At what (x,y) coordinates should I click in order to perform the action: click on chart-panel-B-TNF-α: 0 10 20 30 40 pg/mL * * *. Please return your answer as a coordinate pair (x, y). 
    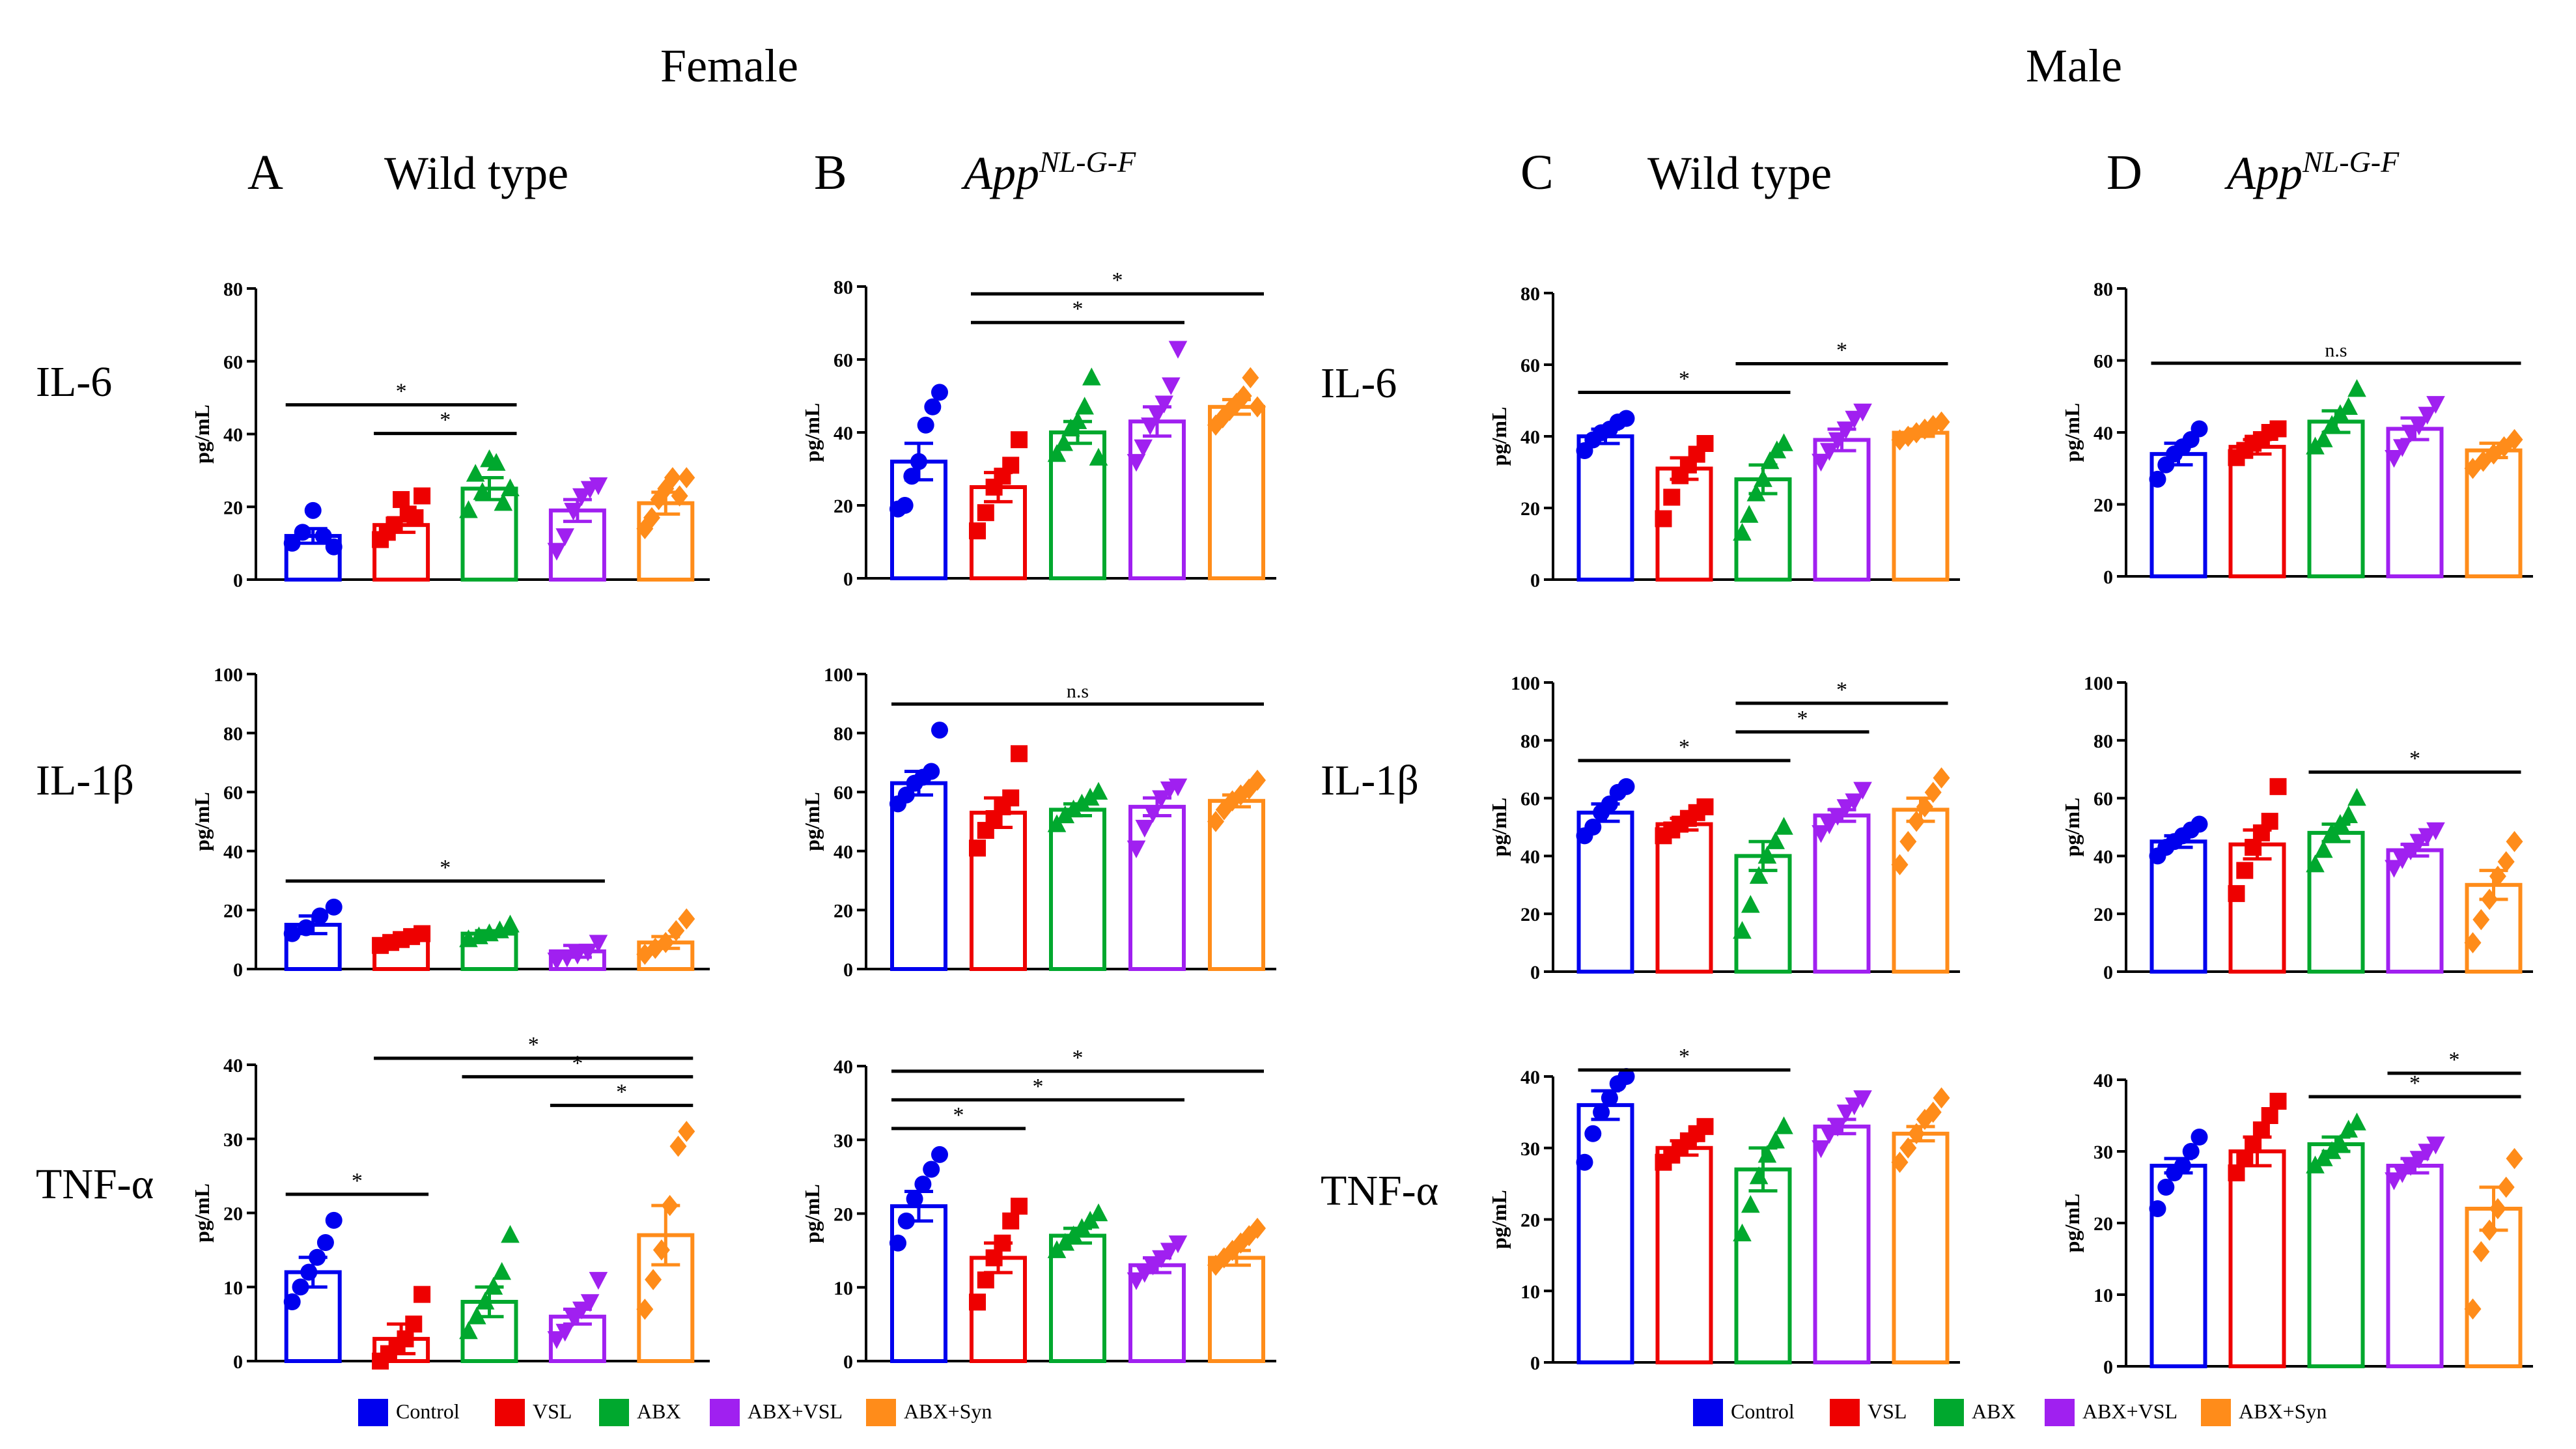
    Looking at the image, I should click on (1038, 1209).